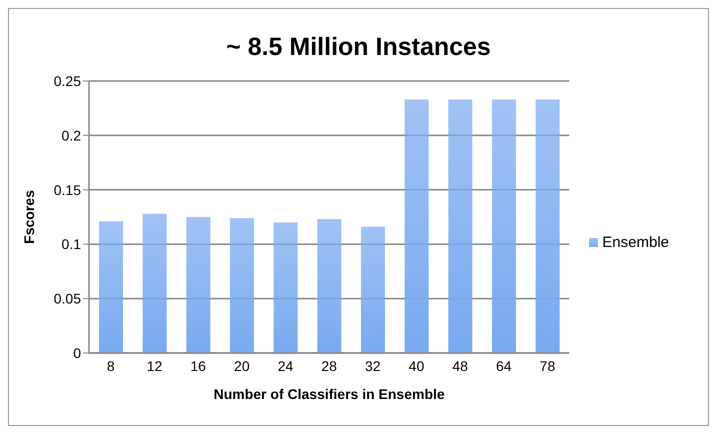 The width and height of the screenshot is (715, 432). Describe the element at coordinates (329, 366) in the screenshot. I see `x-tick-label: 28` at that location.